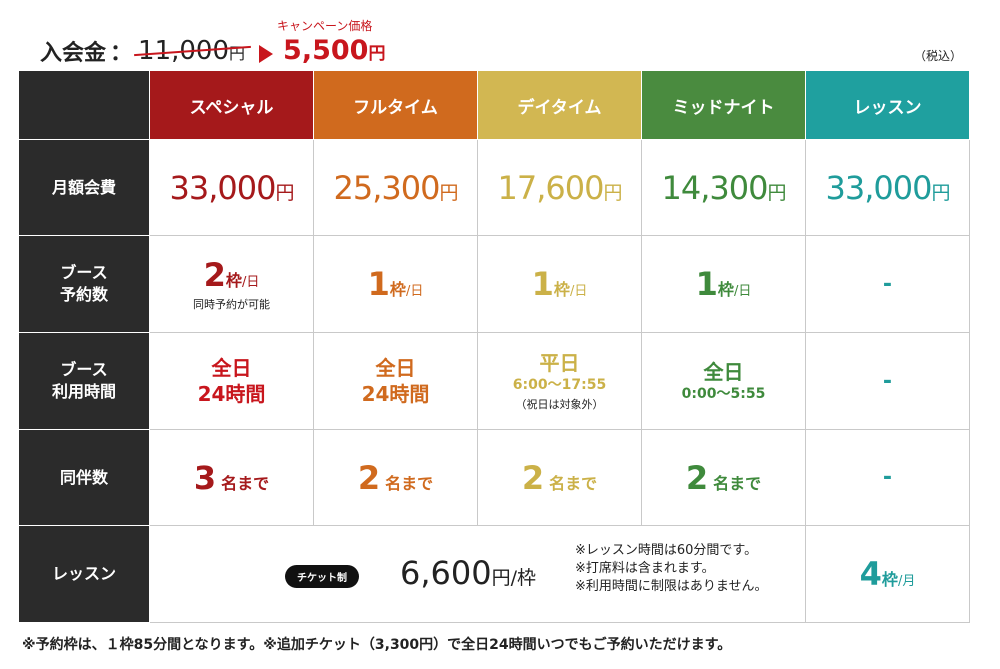  What do you see at coordinates (73, 53) in the screenshot?
I see `enrollment-label: 入会金` at bounding box center [73, 53].